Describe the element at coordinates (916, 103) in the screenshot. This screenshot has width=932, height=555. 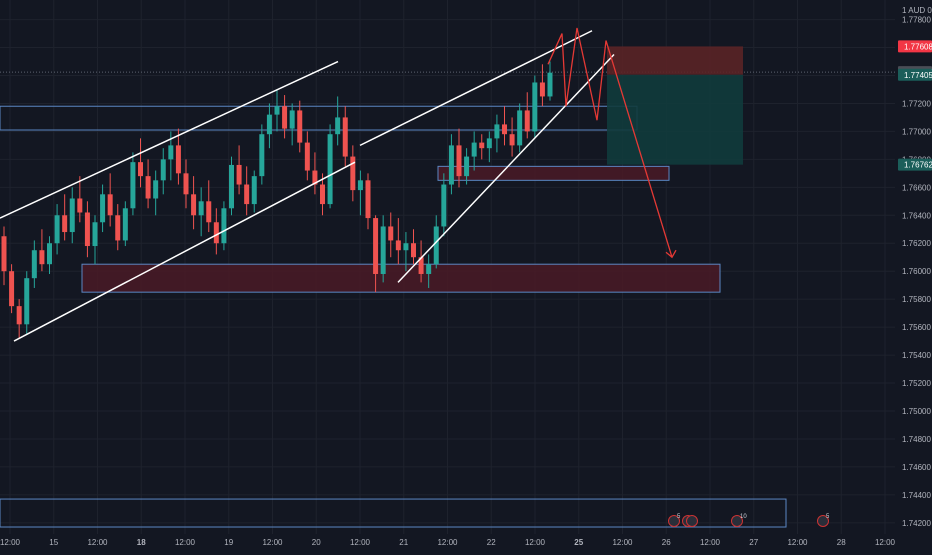
I see `price-tick-label: 1.77200` at that location.